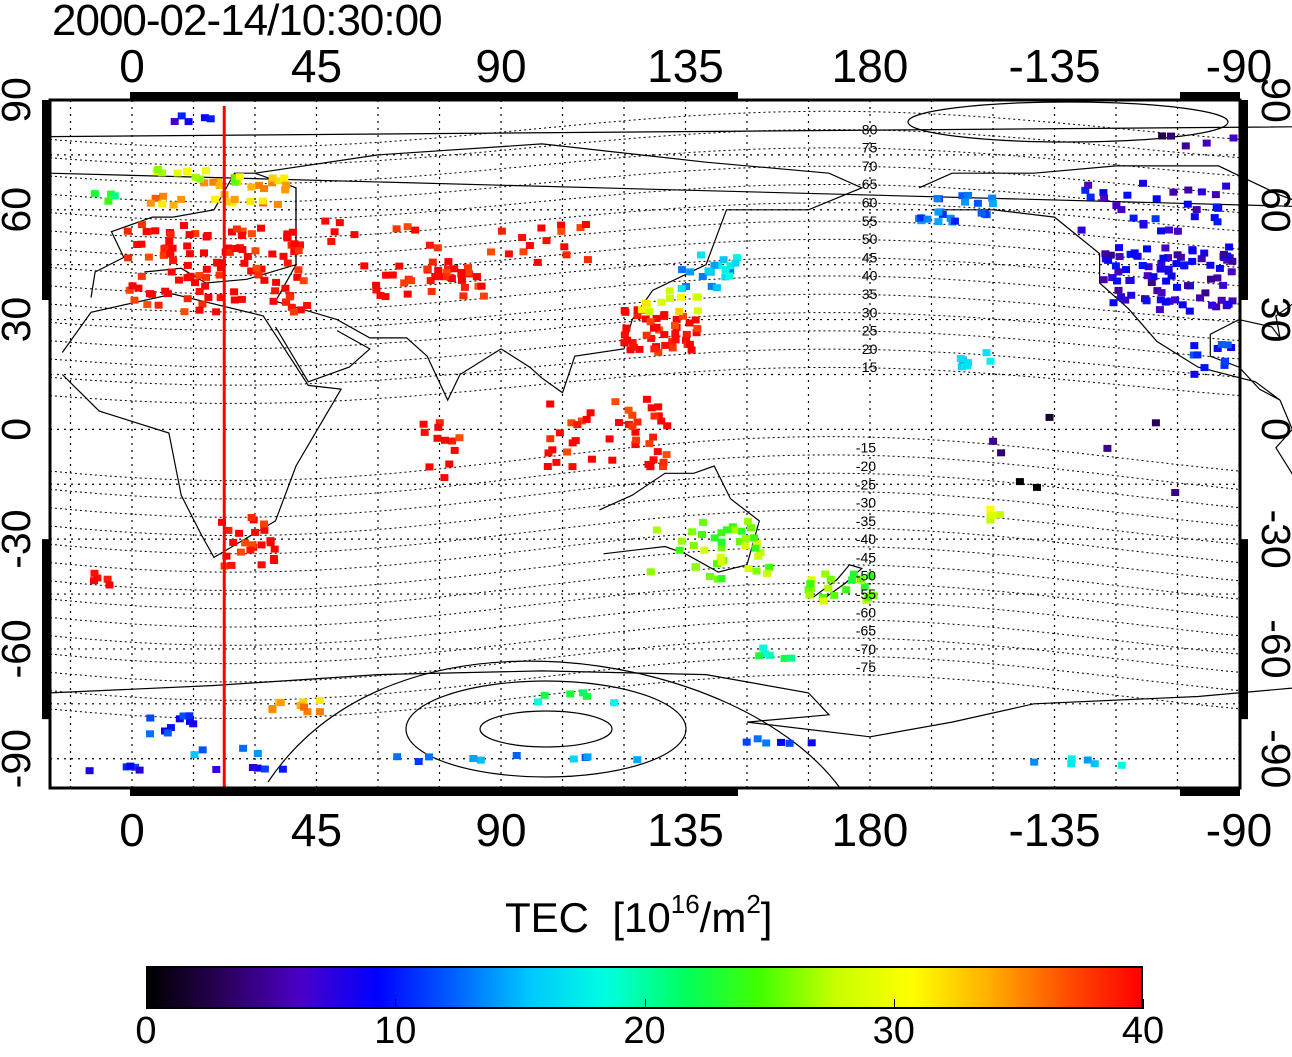 The image size is (1292, 1057). Describe the element at coordinates (1068, 122) in the screenshot. I see `north-pole-contour` at that location.